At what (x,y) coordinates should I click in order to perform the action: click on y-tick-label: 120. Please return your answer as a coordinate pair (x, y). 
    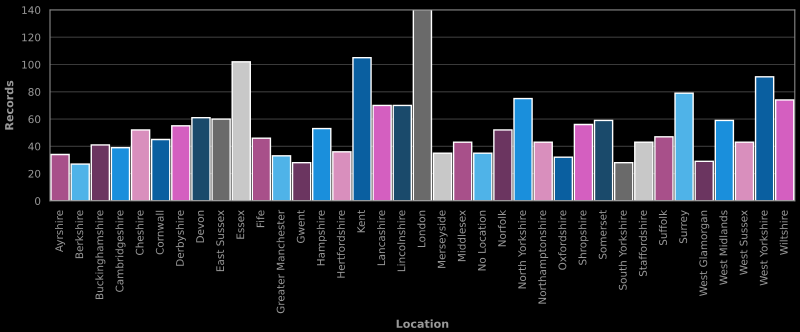
    Looking at the image, I should click on (31, 37).